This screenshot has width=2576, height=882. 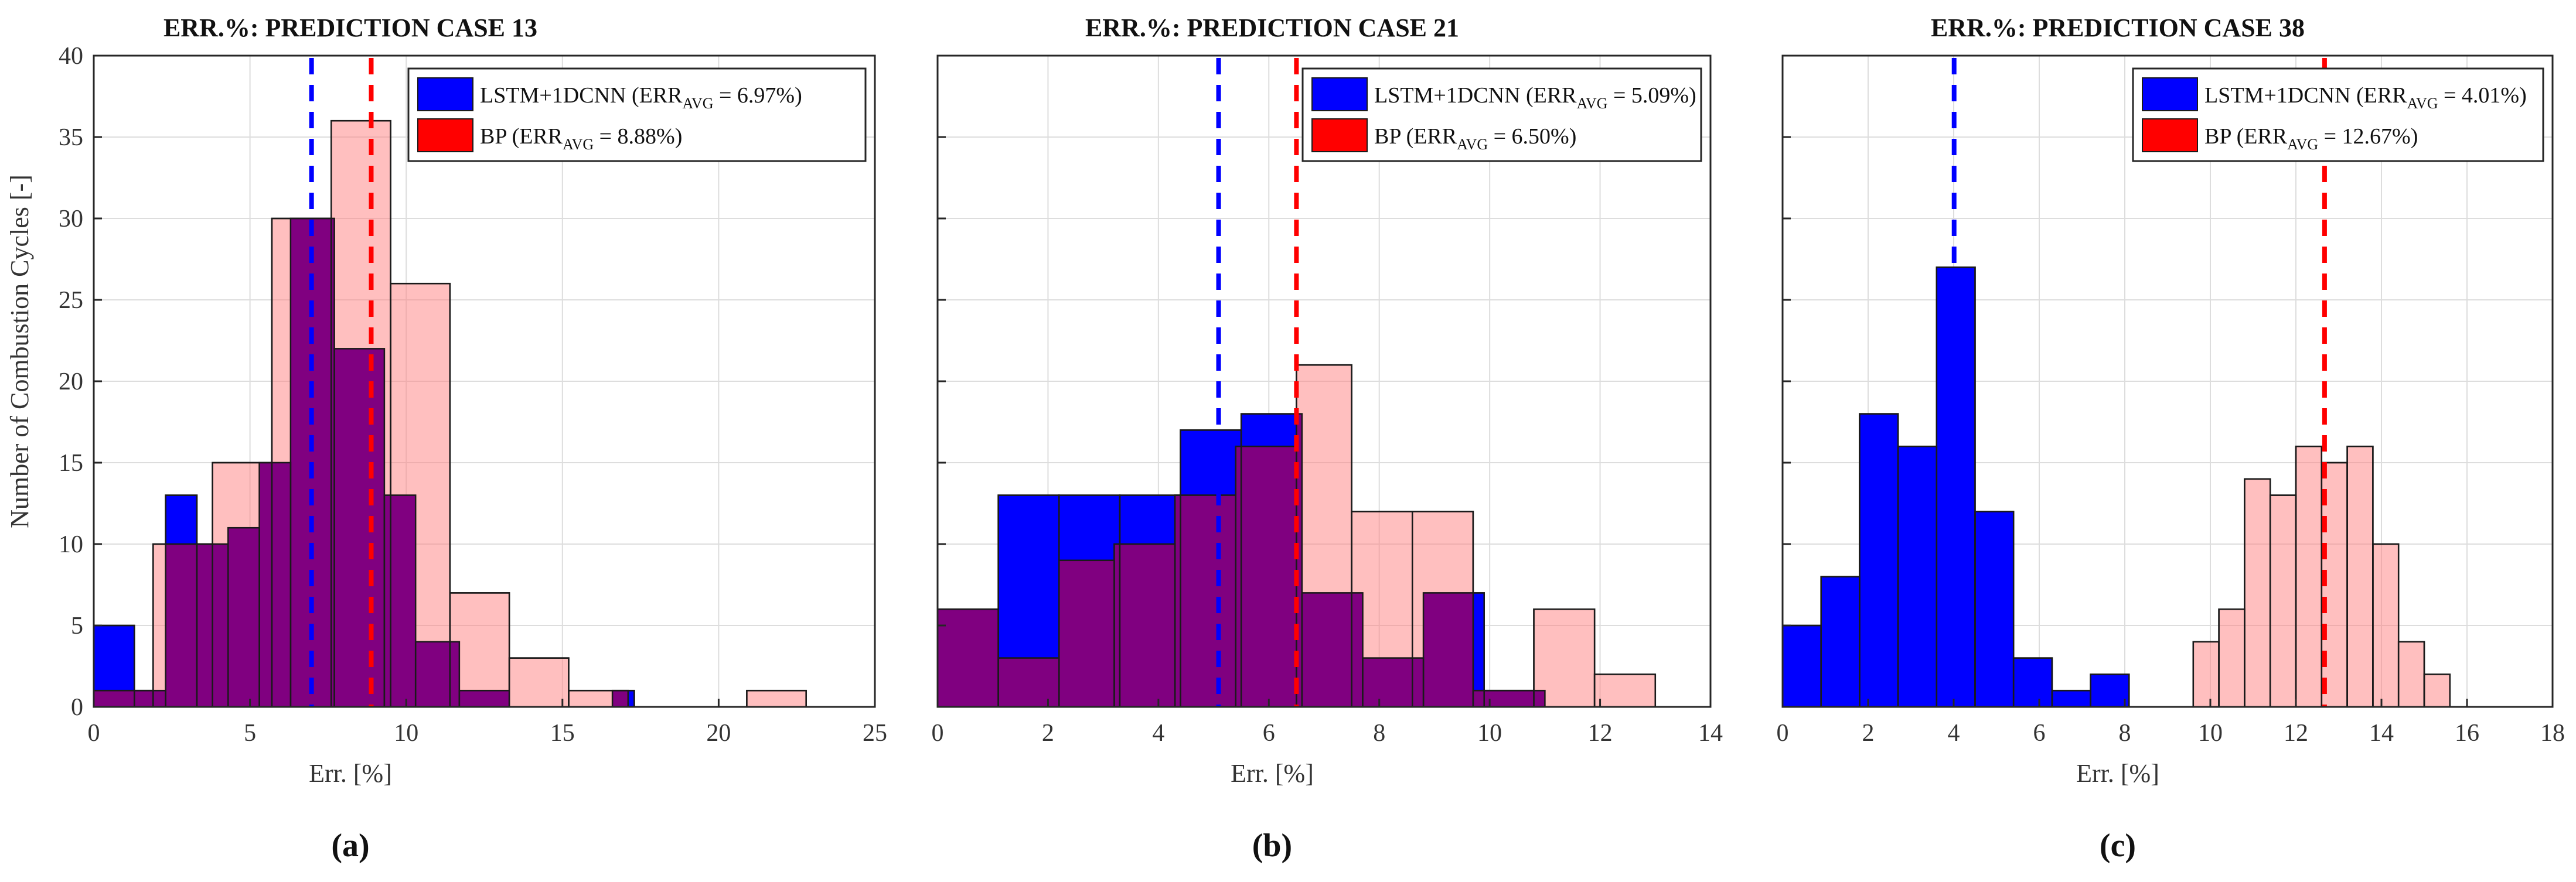 I want to click on y-tick-label: 25, so click(x=71, y=300).